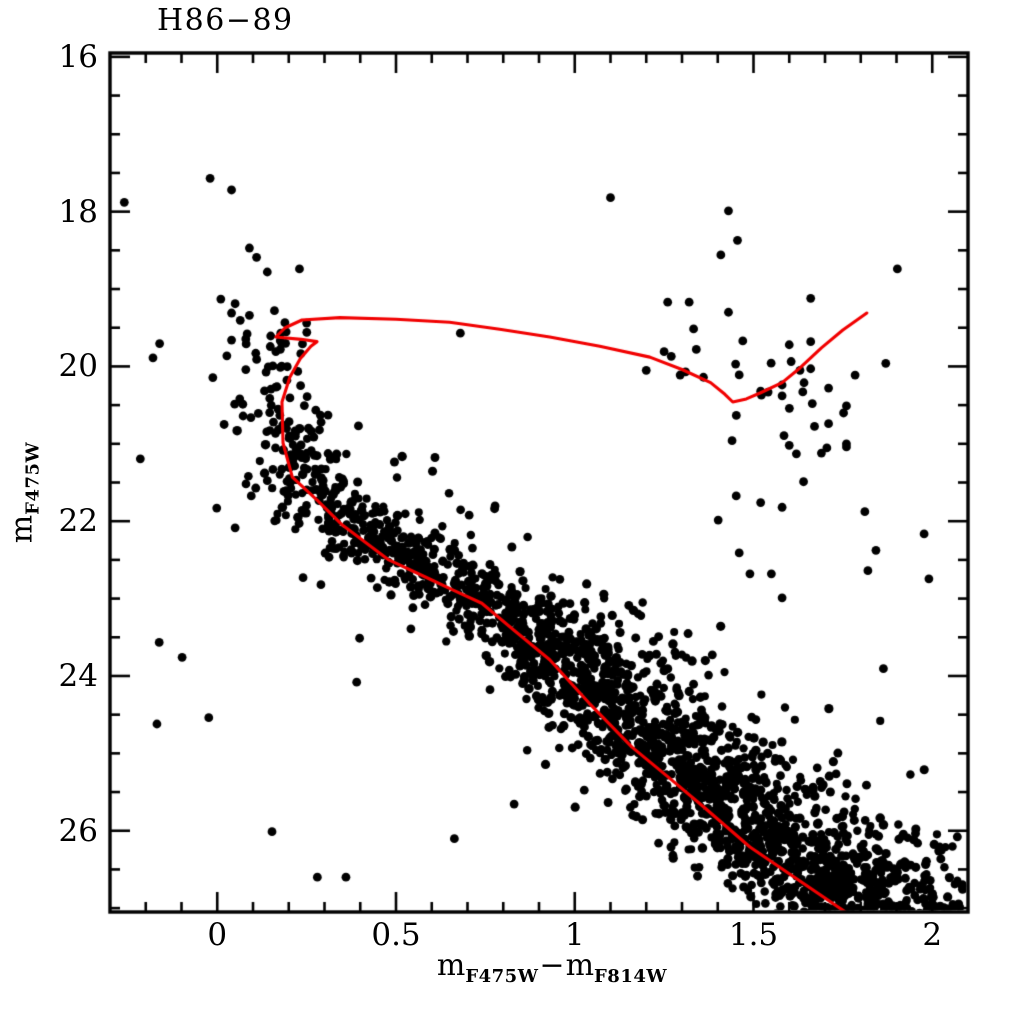 The height and width of the screenshot is (1024, 1024). I want to click on x-tick-label-1: 1, so click(574, 935).